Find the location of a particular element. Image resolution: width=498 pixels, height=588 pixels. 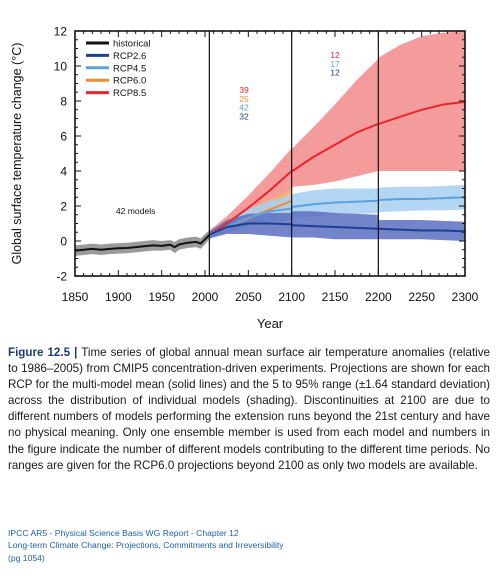

figure-label: Figure 12.5 | is located at coordinates (43, 352).